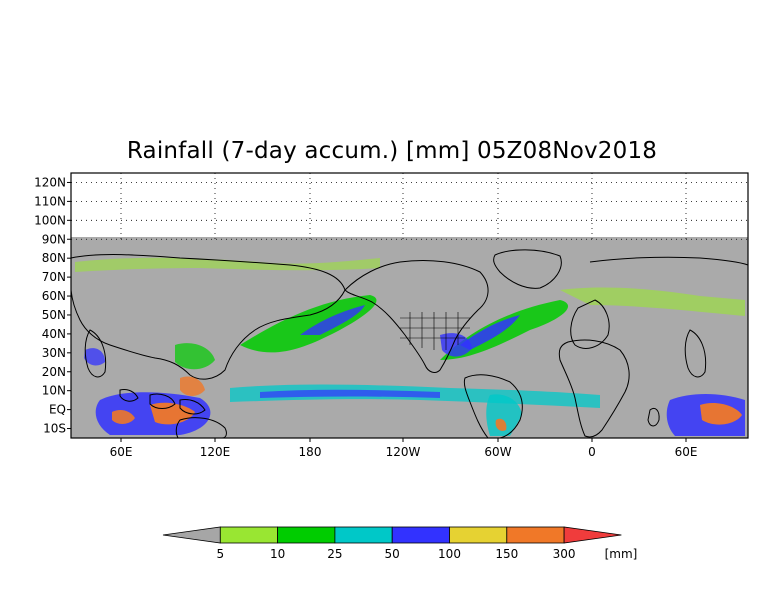 The height and width of the screenshot is (612, 784). I want to click on lat-label: 40N, so click(54, 334).